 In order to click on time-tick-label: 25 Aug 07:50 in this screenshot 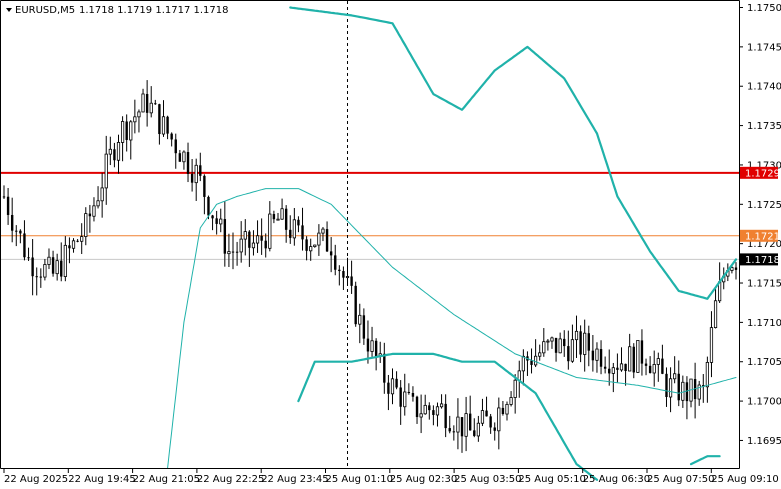, I will do `click(680, 479)`.